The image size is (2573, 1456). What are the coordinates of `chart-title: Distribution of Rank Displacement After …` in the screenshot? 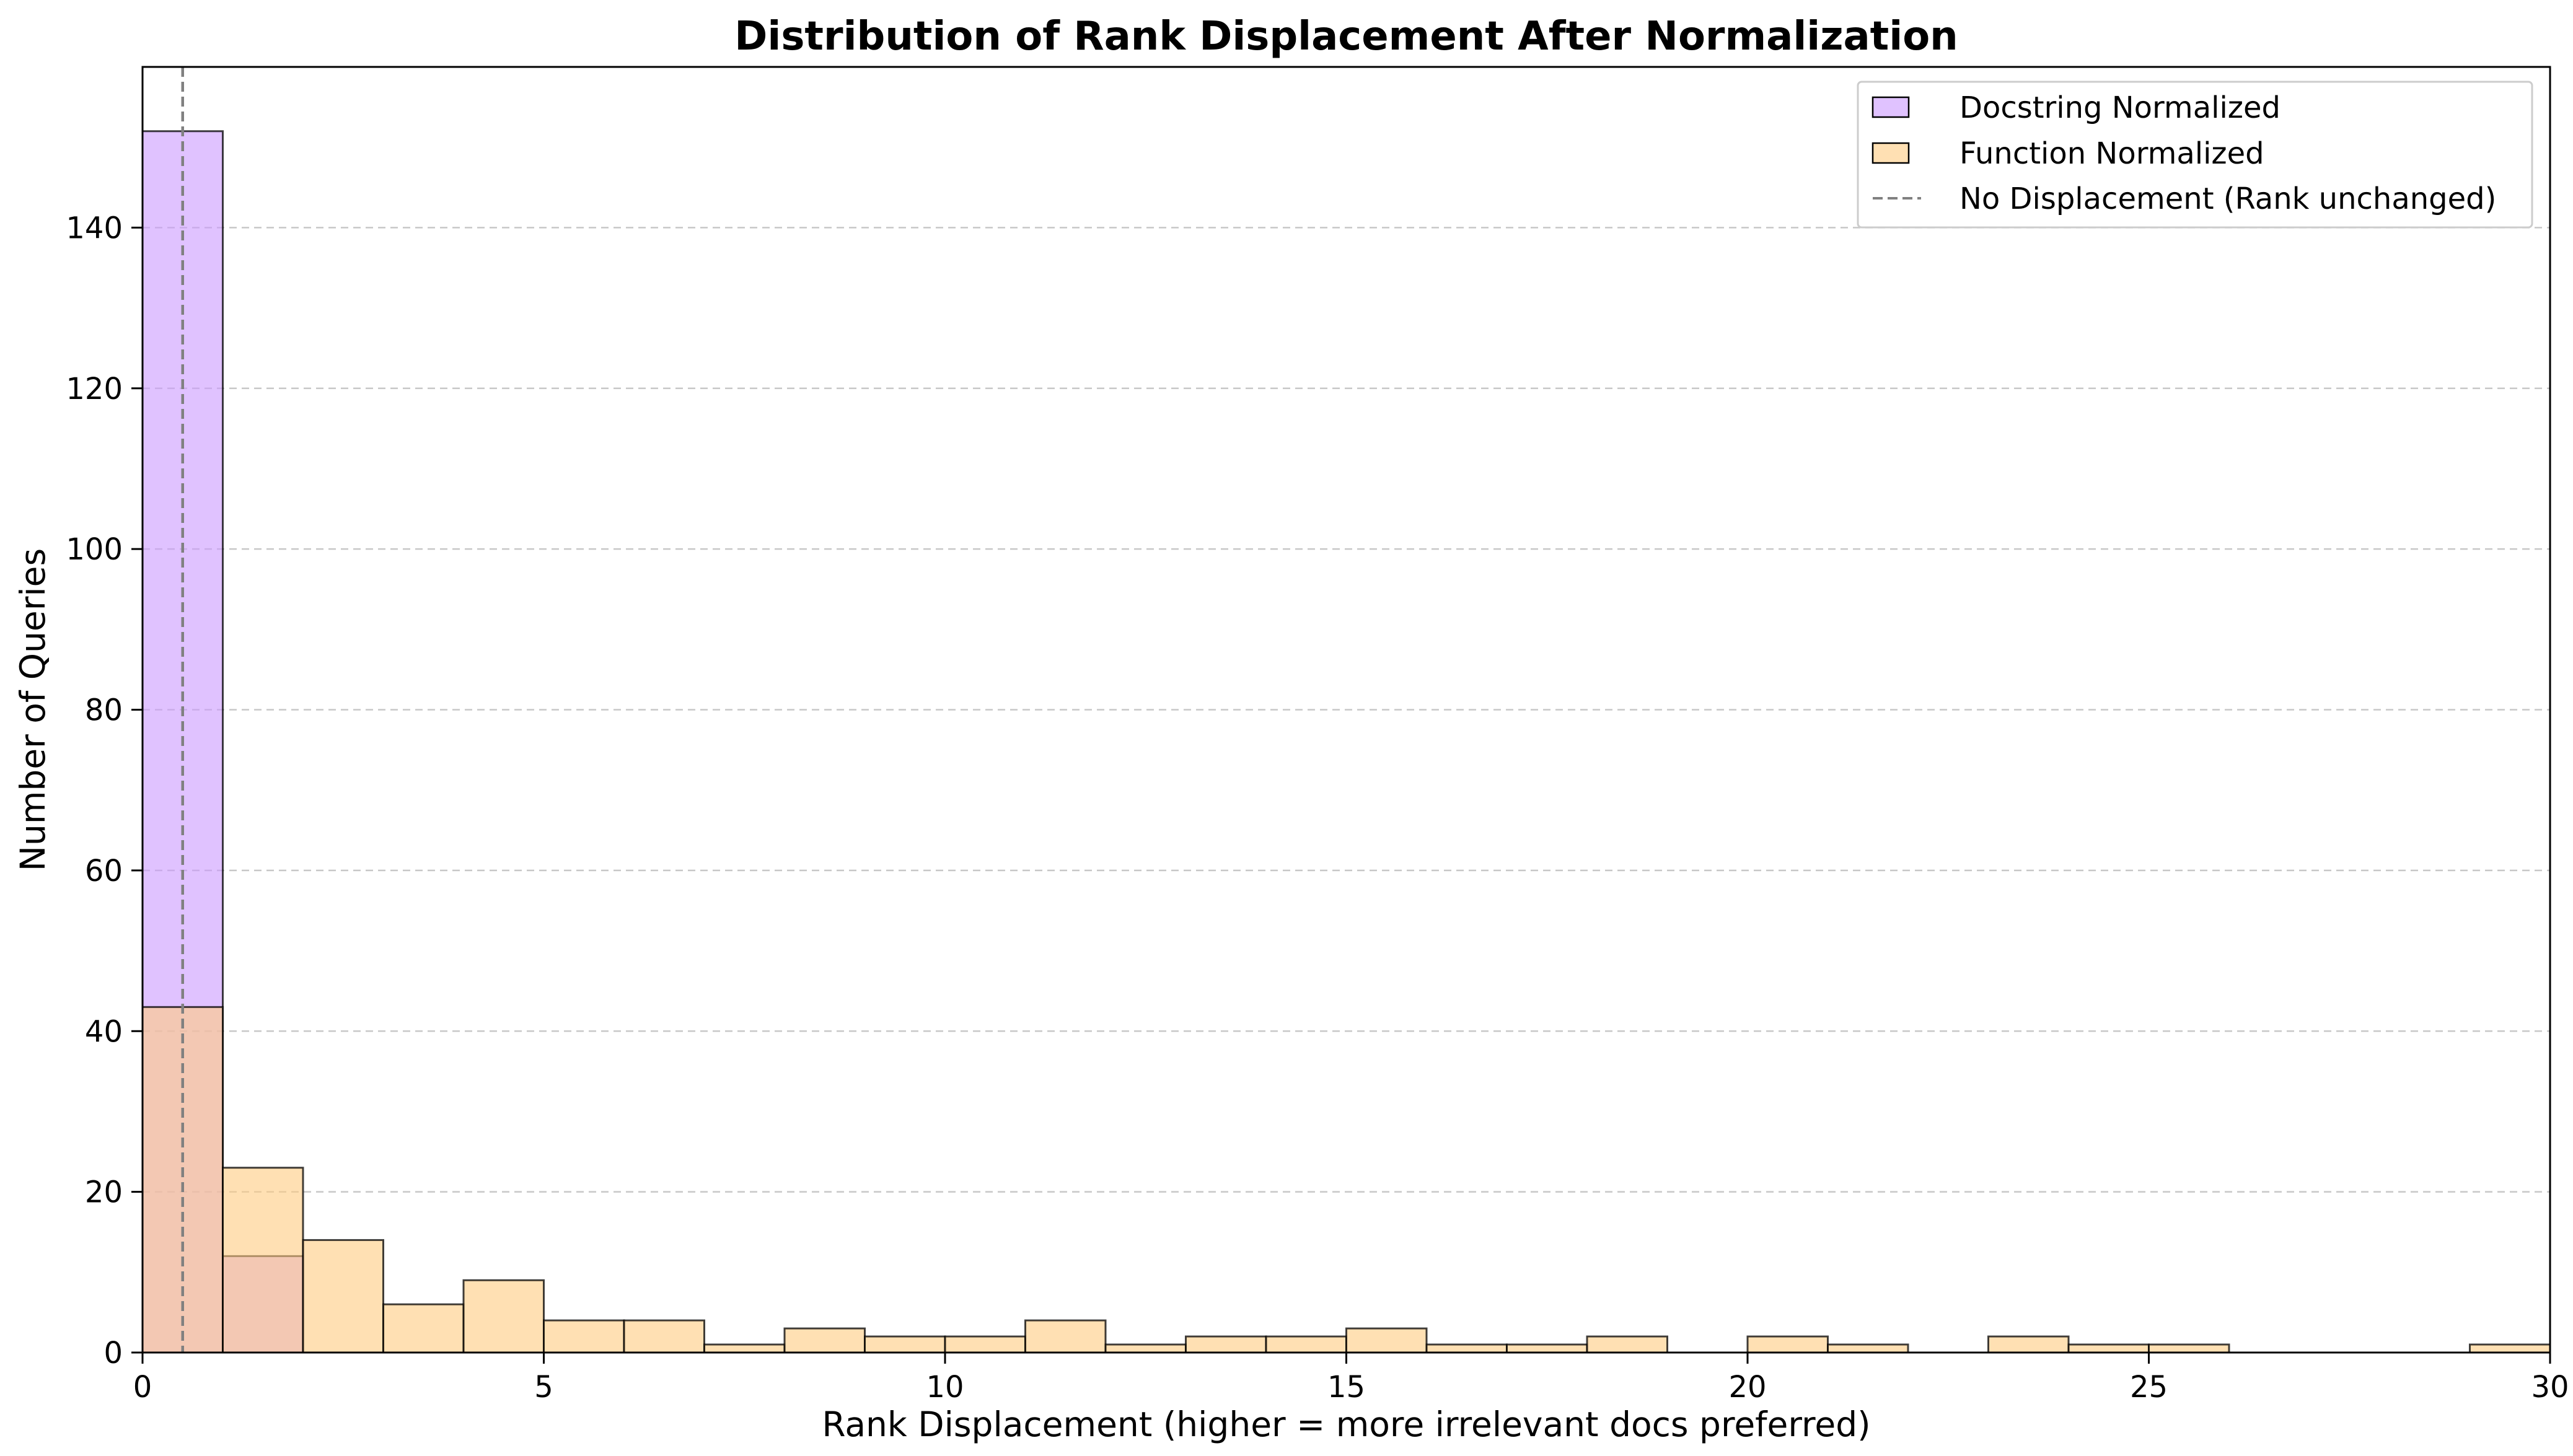 It's located at (1346, 37).